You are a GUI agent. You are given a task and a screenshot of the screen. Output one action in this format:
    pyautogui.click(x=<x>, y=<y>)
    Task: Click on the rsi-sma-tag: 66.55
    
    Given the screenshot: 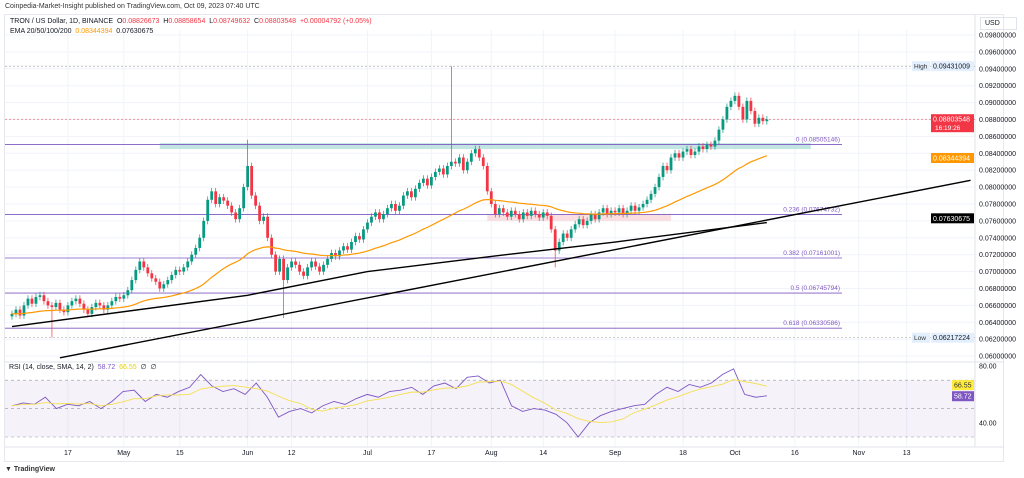 What is the action you would take?
    pyautogui.click(x=963, y=386)
    